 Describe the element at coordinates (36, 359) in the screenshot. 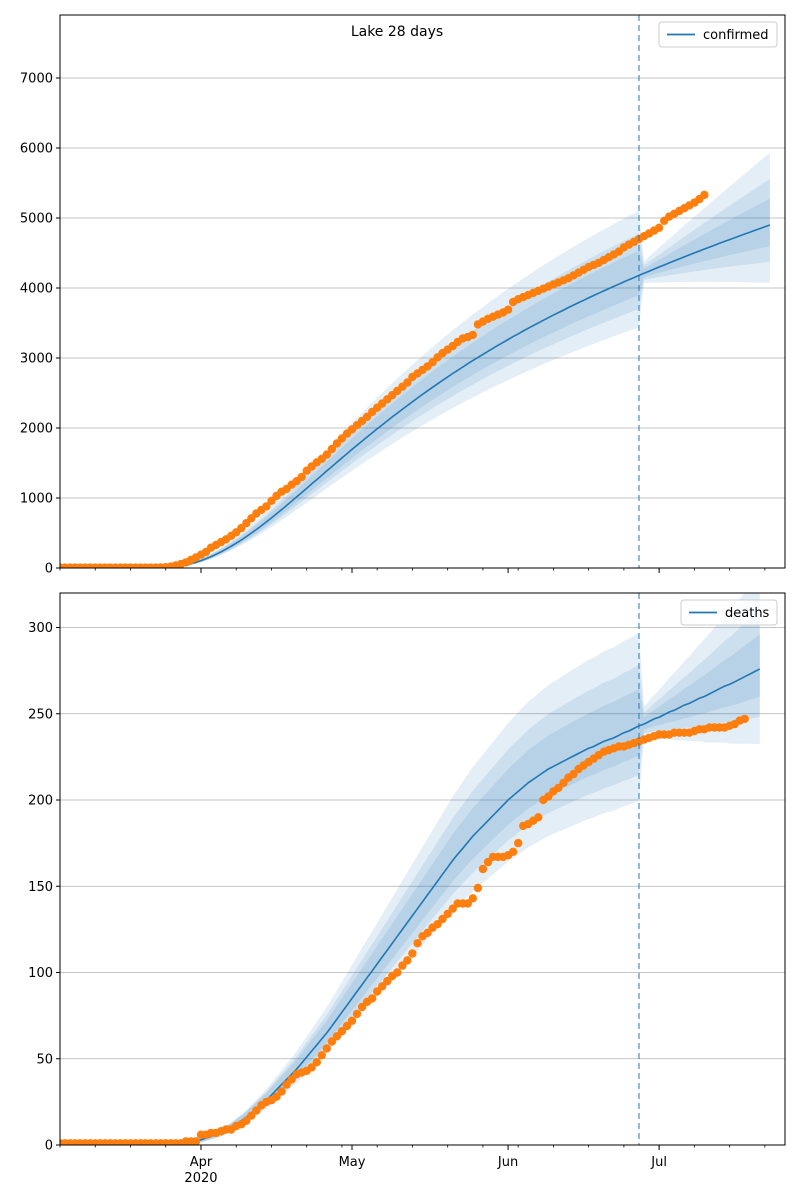

I see `y-tick-label: 3000` at that location.